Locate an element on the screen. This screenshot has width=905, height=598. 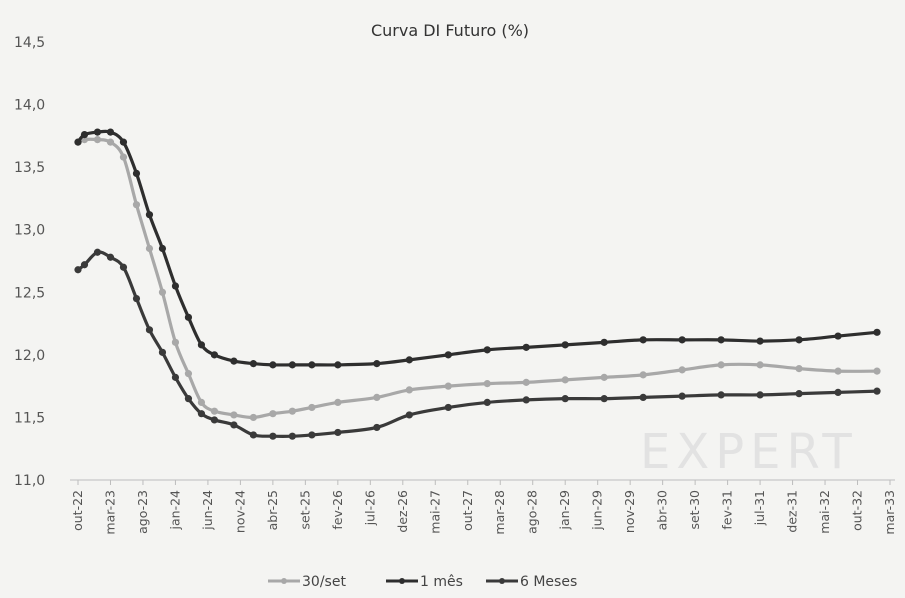
y-tick-label: 11,5 is located at coordinates (29, 418).